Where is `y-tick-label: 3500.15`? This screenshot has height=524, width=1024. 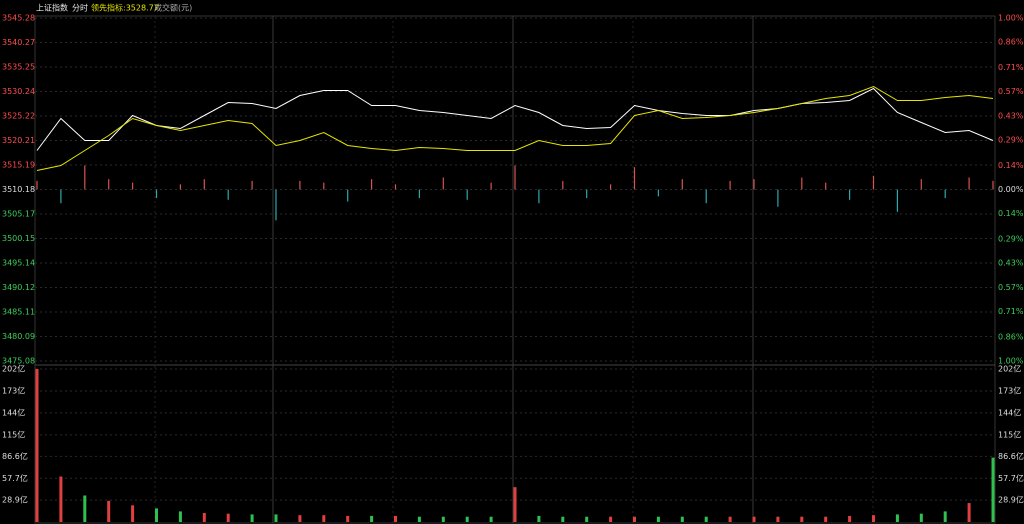
y-tick-label: 3500.15 is located at coordinates (18, 238).